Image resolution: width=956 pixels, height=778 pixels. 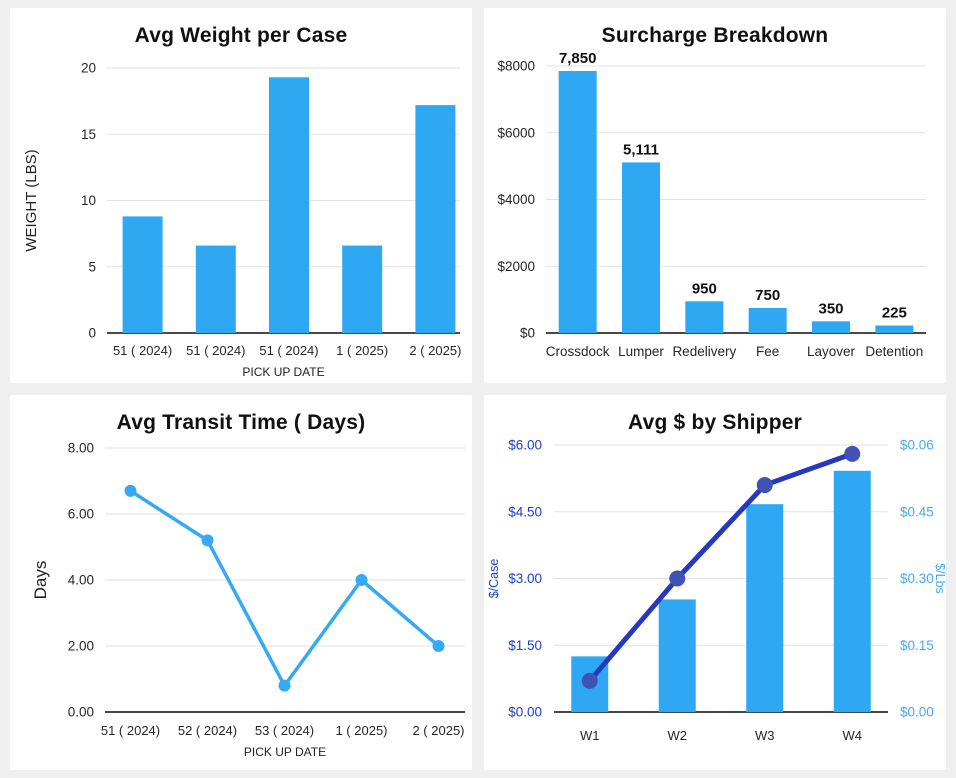 What do you see at coordinates (704, 351) in the screenshot?
I see `x-tick-label: Redelivery` at bounding box center [704, 351].